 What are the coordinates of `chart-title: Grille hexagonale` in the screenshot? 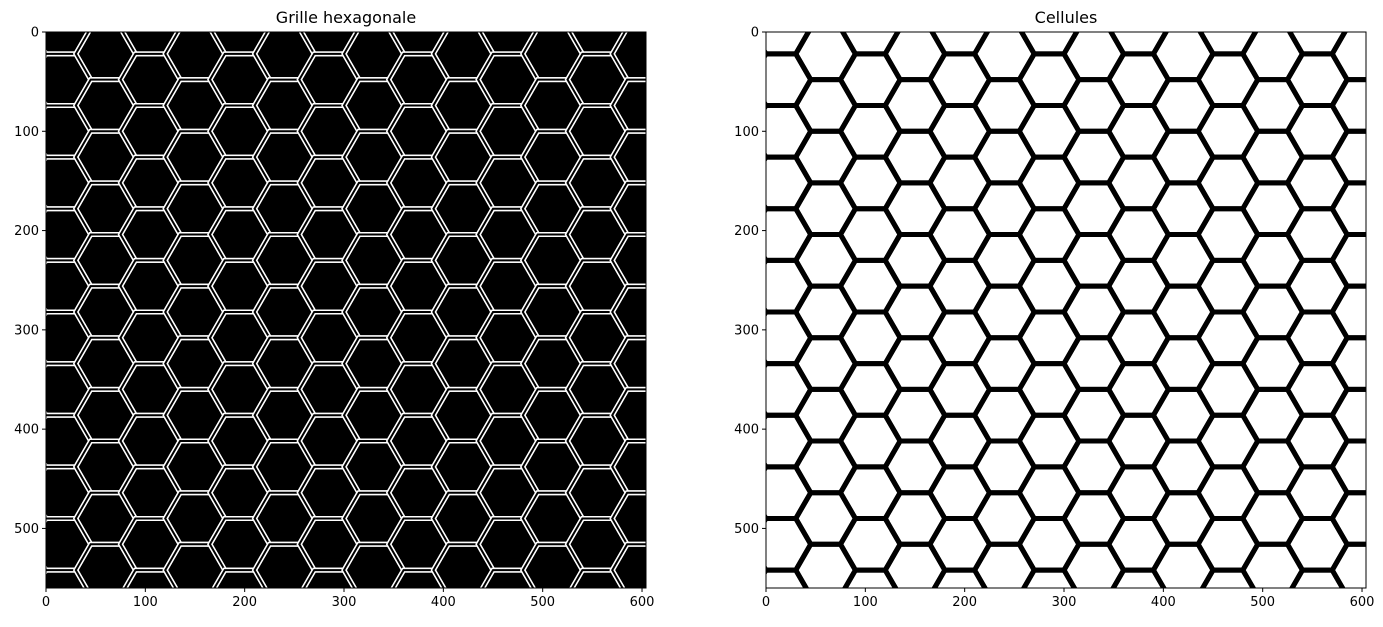 It's located at (346, 17).